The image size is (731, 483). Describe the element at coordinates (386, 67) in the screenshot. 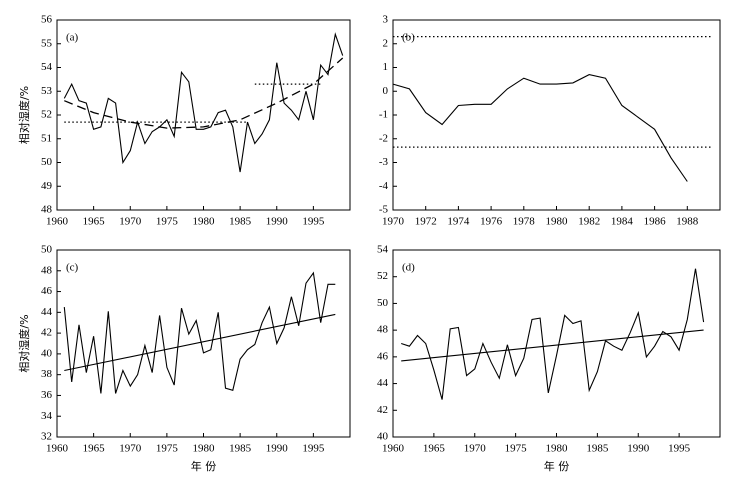

I see `y-tick-label: 1` at that location.